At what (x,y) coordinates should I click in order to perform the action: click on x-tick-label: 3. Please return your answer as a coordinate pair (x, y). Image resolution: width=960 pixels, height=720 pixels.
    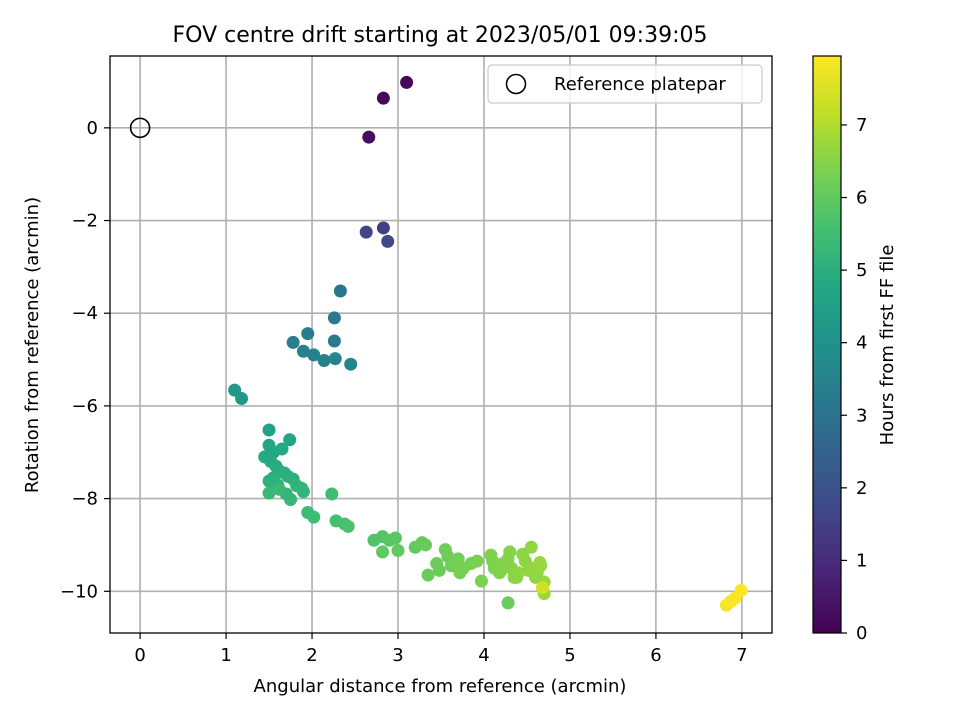
    Looking at the image, I should click on (397, 655).